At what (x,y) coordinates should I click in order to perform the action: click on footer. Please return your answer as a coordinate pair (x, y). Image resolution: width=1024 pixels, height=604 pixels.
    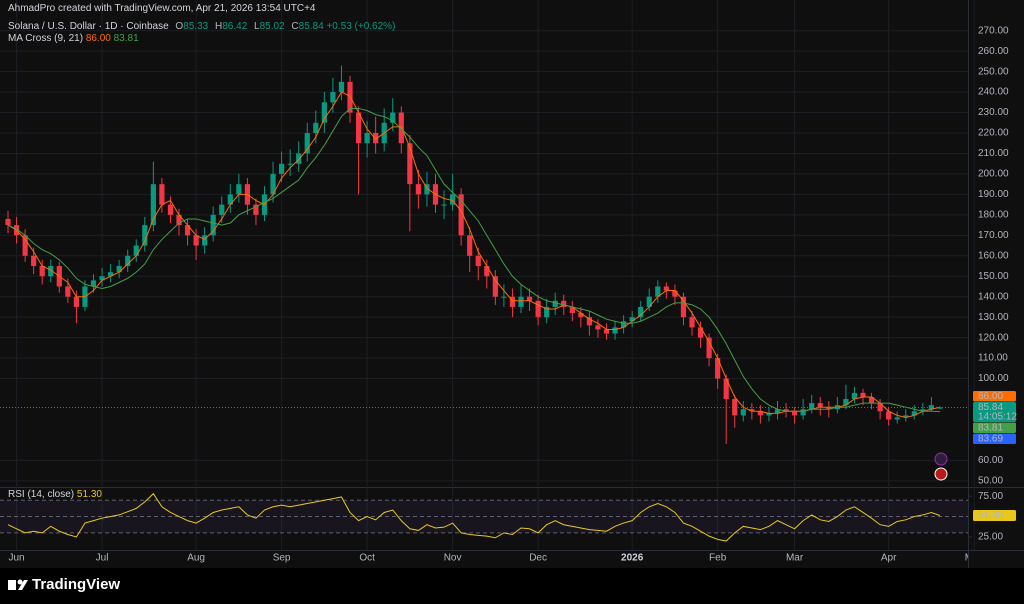
    Looking at the image, I should click on (512, 586).